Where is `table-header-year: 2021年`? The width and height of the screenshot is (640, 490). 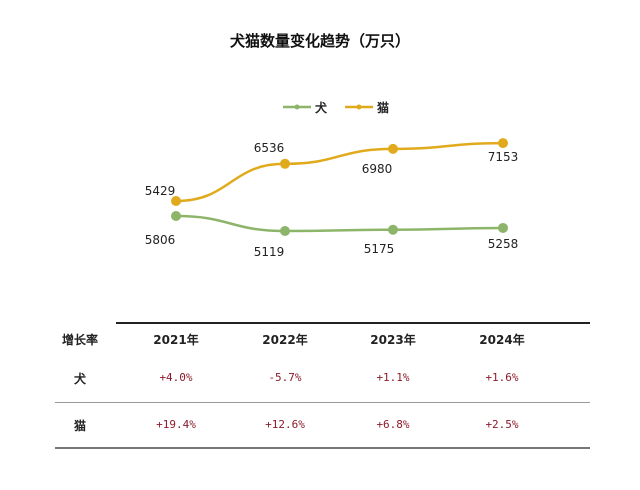 table-header-year: 2021年 is located at coordinates (176, 340).